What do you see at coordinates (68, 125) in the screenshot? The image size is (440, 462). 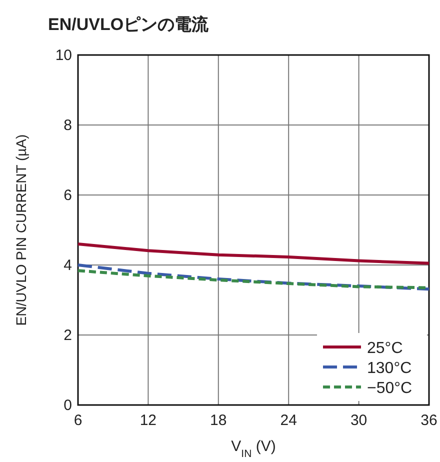 I see `y-tick-label: 8` at bounding box center [68, 125].